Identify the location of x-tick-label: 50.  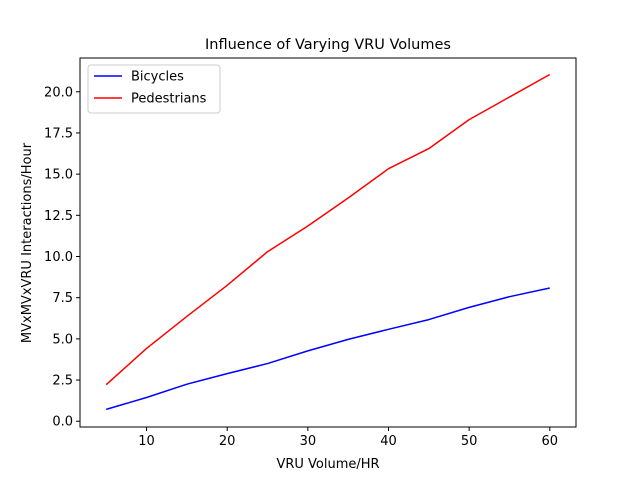
(469, 441).